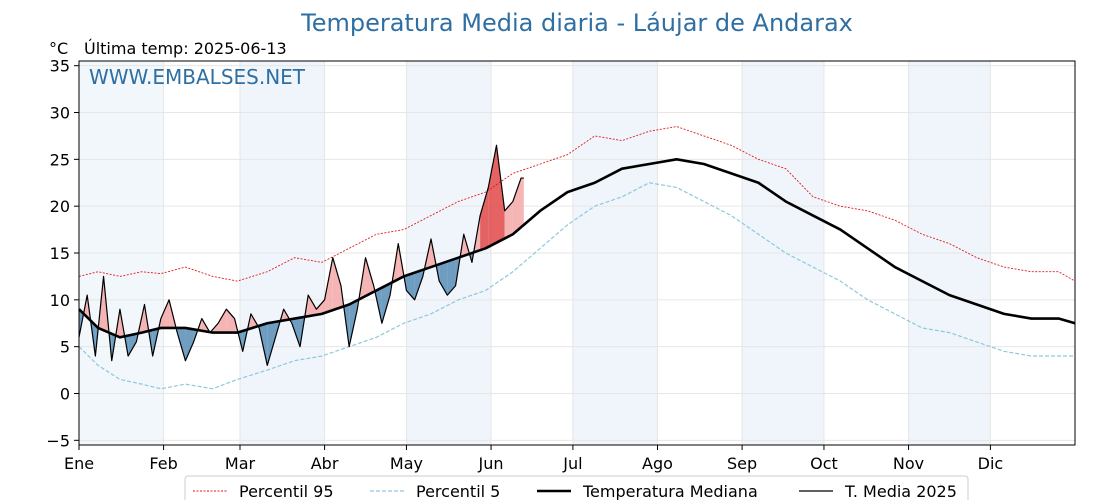  I want to click on x-tick-label: Sep, so click(742, 463).